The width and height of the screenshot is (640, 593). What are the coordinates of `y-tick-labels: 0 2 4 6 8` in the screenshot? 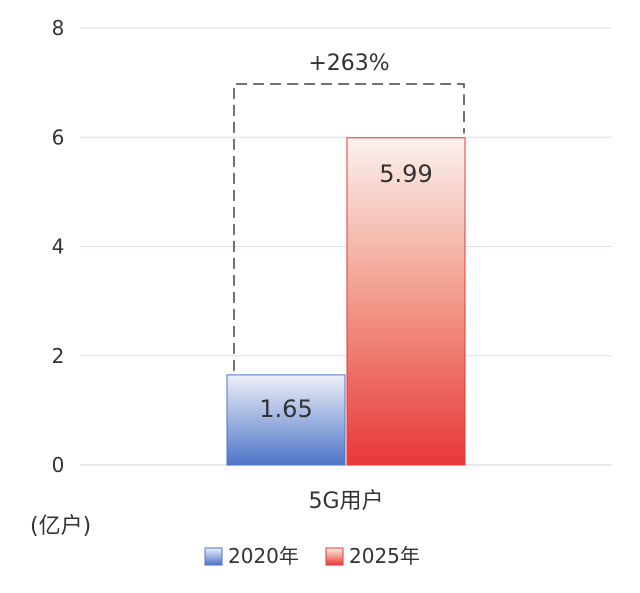 It's located at (58, 246).